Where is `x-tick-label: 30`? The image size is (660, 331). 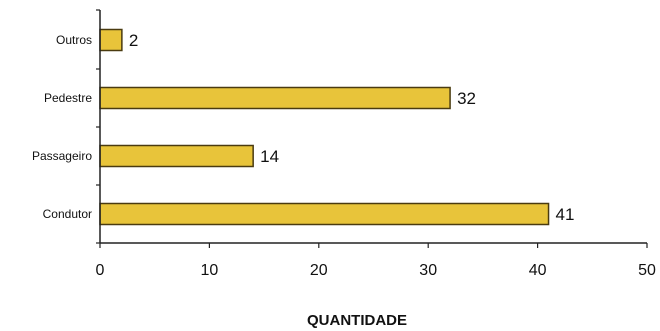
x-tick-label: 30 is located at coordinates (428, 270).